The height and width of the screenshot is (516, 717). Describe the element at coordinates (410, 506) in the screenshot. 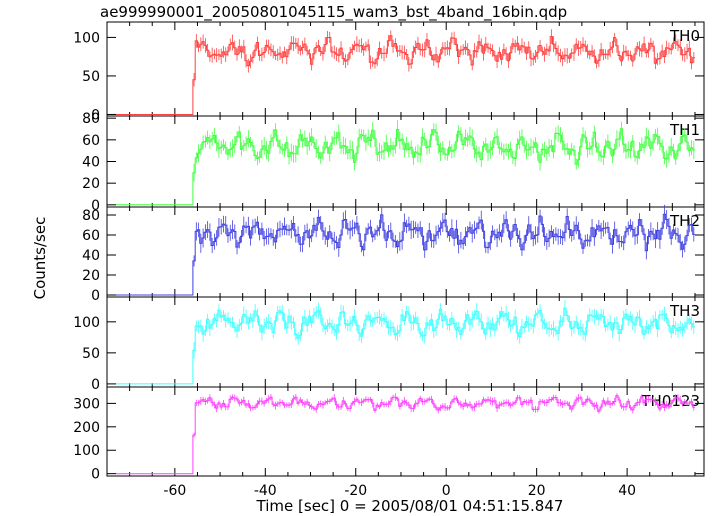

I see `x-axis-label: Time [sec] 0 = 2005/08/01 04:51:15.847` at that location.